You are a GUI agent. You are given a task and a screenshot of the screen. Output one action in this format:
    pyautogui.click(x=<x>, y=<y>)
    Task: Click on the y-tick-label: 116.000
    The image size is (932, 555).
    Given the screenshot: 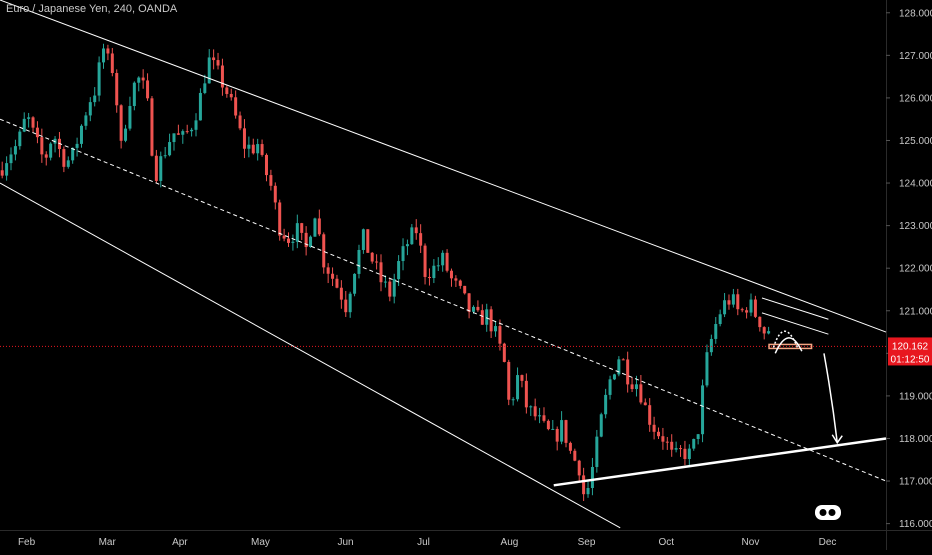 What is the action you would take?
    pyautogui.click(x=915, y=524)
    